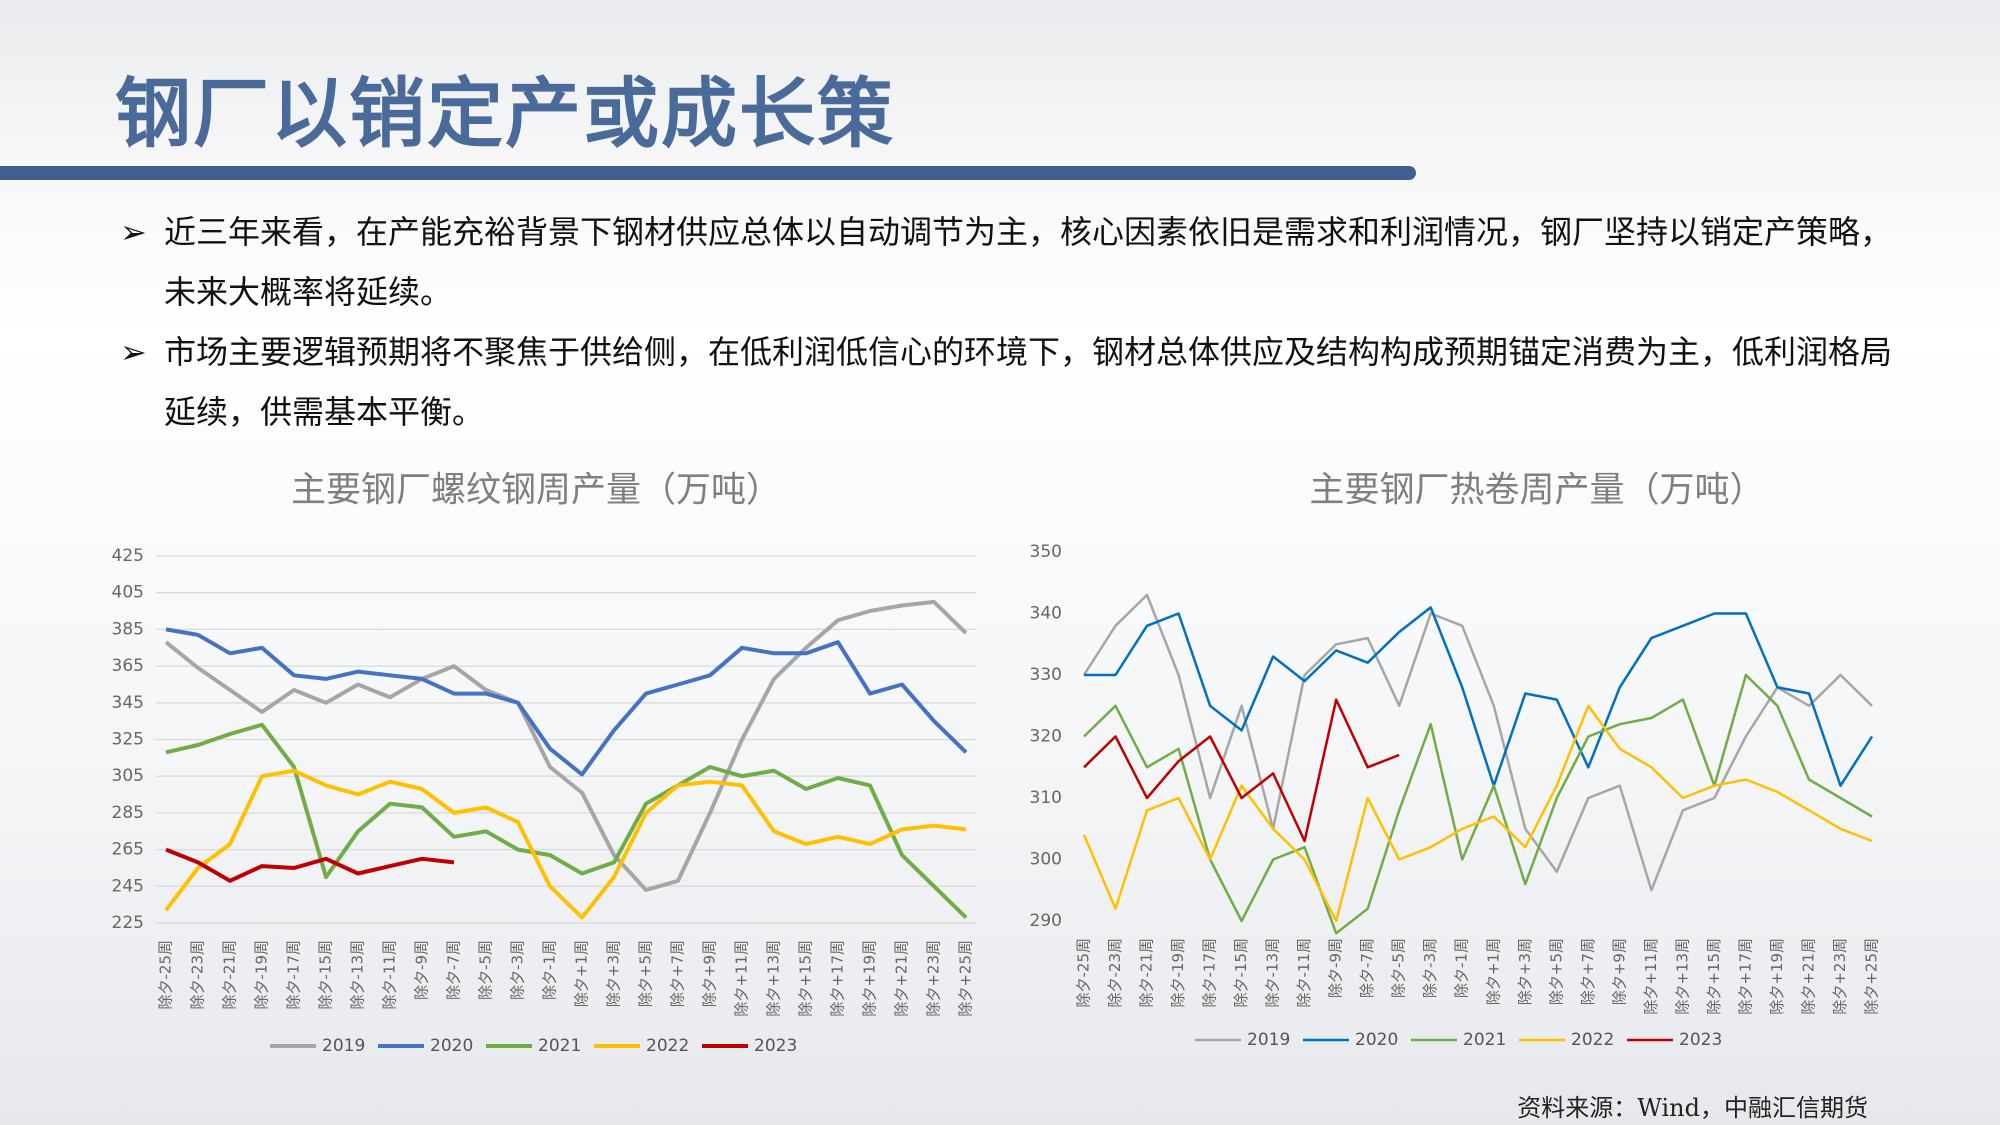 Image resolution: width=2000 pixels, height=1125 pixels. What do you see at coordinates (128, 703) in the screenshot?
I see `y-tick-label: 345` at bounding box center [128, 703].